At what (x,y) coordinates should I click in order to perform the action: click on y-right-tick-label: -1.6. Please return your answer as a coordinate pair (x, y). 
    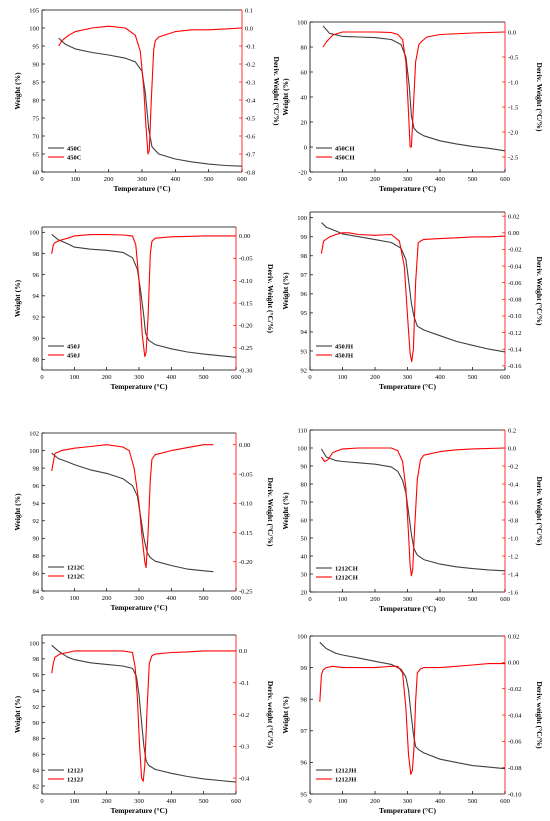
    Looking at the image, I should click on (513, 592).